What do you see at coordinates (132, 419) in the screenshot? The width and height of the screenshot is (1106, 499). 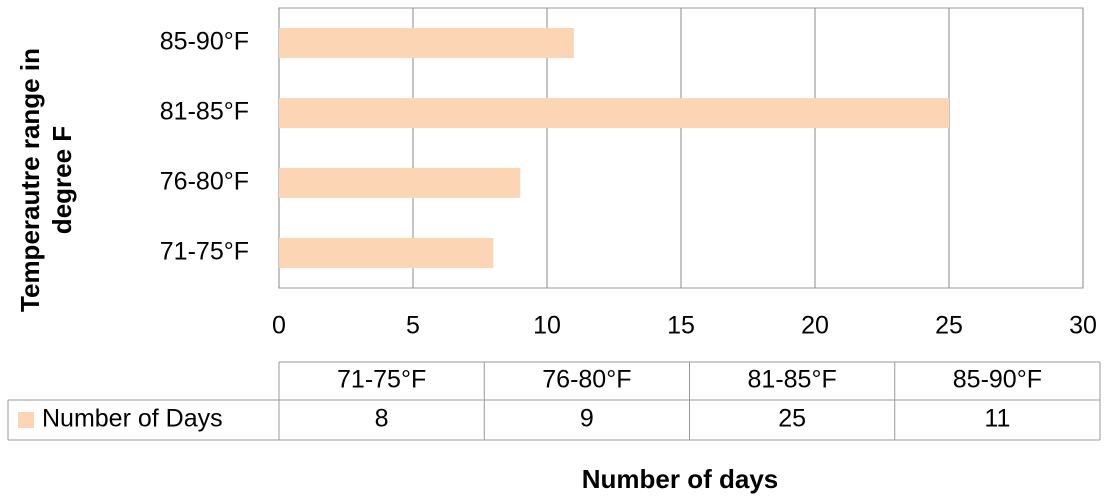 I see `legend-label: Number of Days` at bounding box center [132, 419].